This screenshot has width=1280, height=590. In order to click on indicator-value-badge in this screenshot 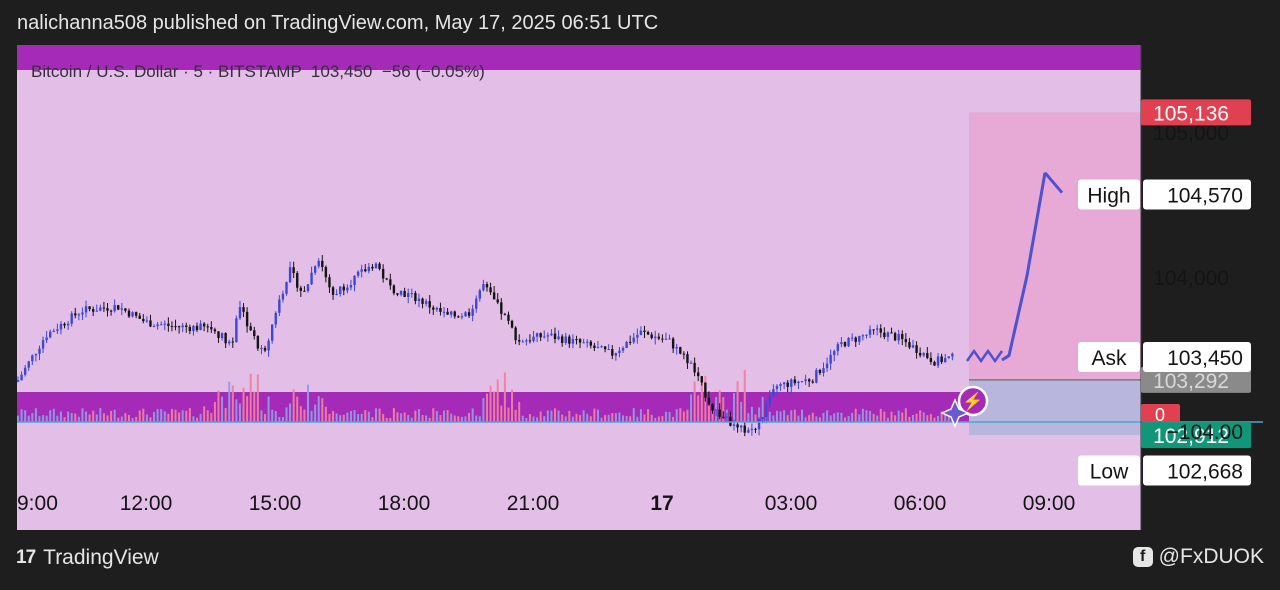, I will do `click(1160, 413)`.